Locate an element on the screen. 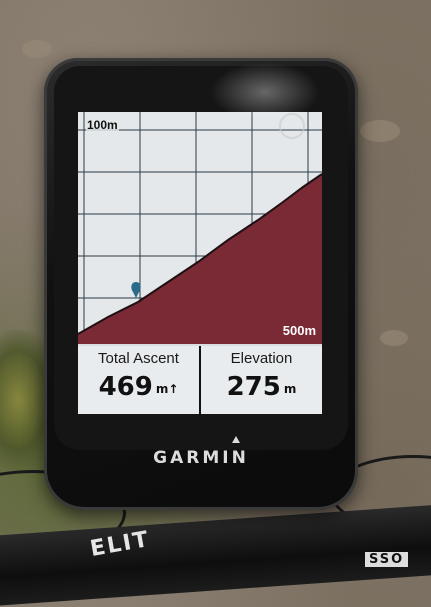  handlebar-right-text: SSO is located at coordinates (387, 559).